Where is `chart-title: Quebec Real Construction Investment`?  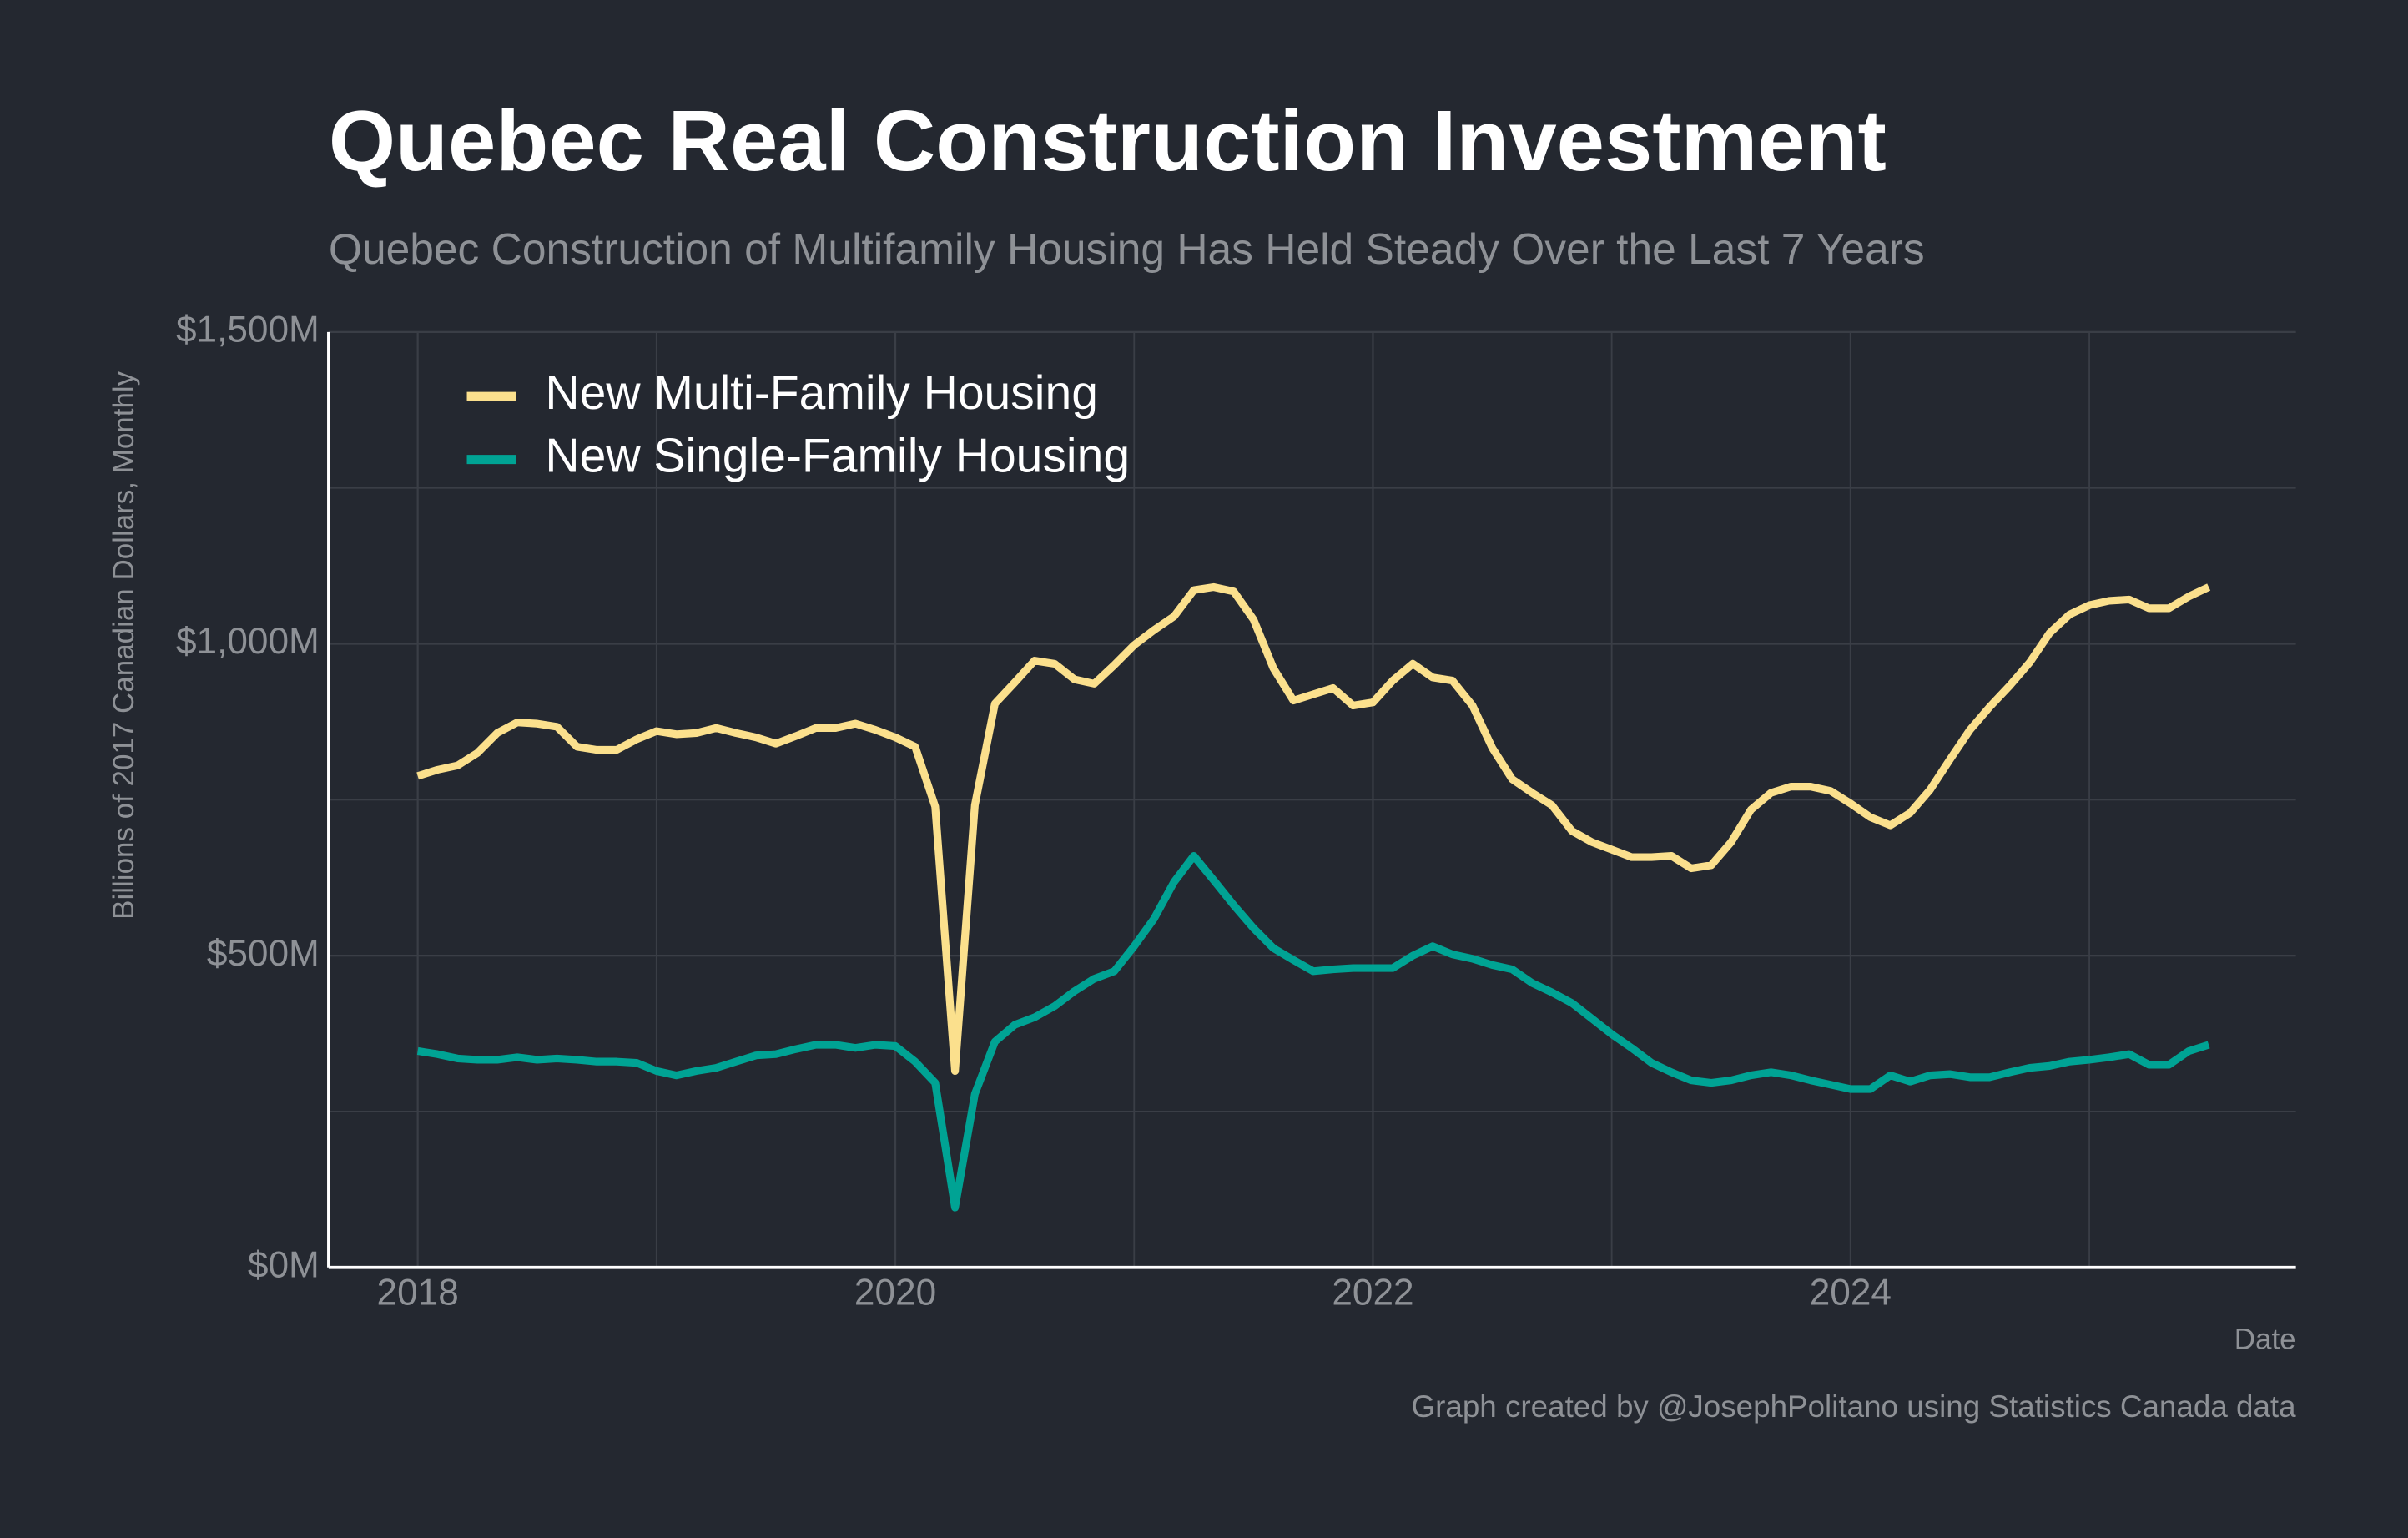
chart-title: Quebec Real Construction Investment is located at coordinates (1108, 141).